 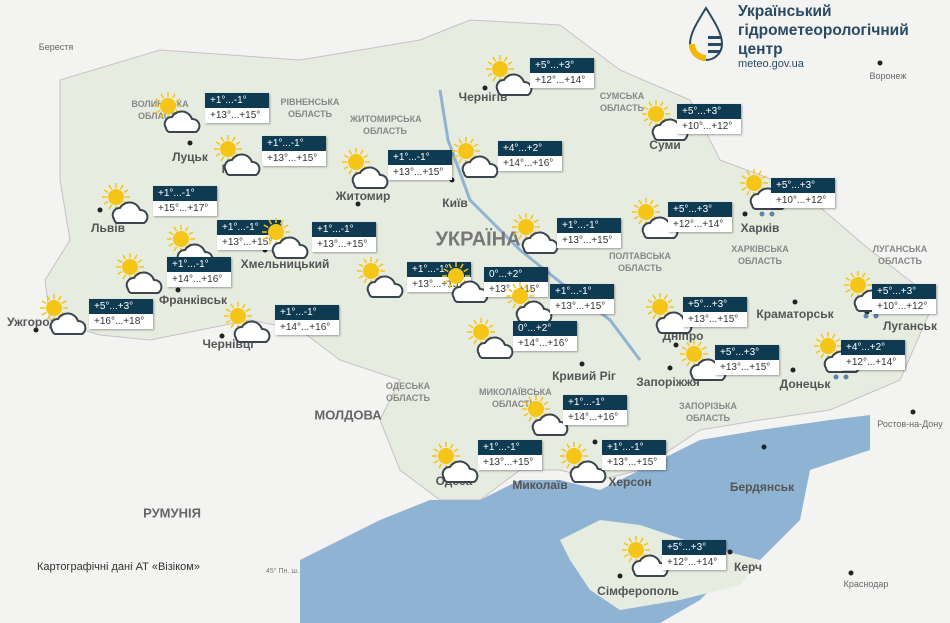 I want to click on map-label: Бердянськ, so click(x=762, y=487).